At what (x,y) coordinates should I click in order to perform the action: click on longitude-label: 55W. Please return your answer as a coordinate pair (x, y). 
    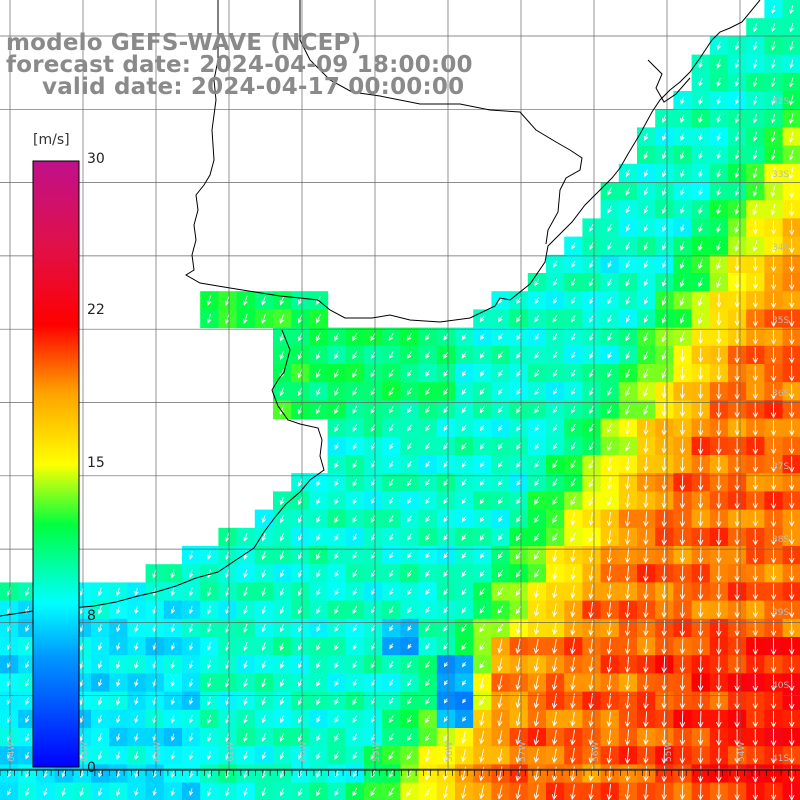
    Looking at the image, I should click on (669, 752).